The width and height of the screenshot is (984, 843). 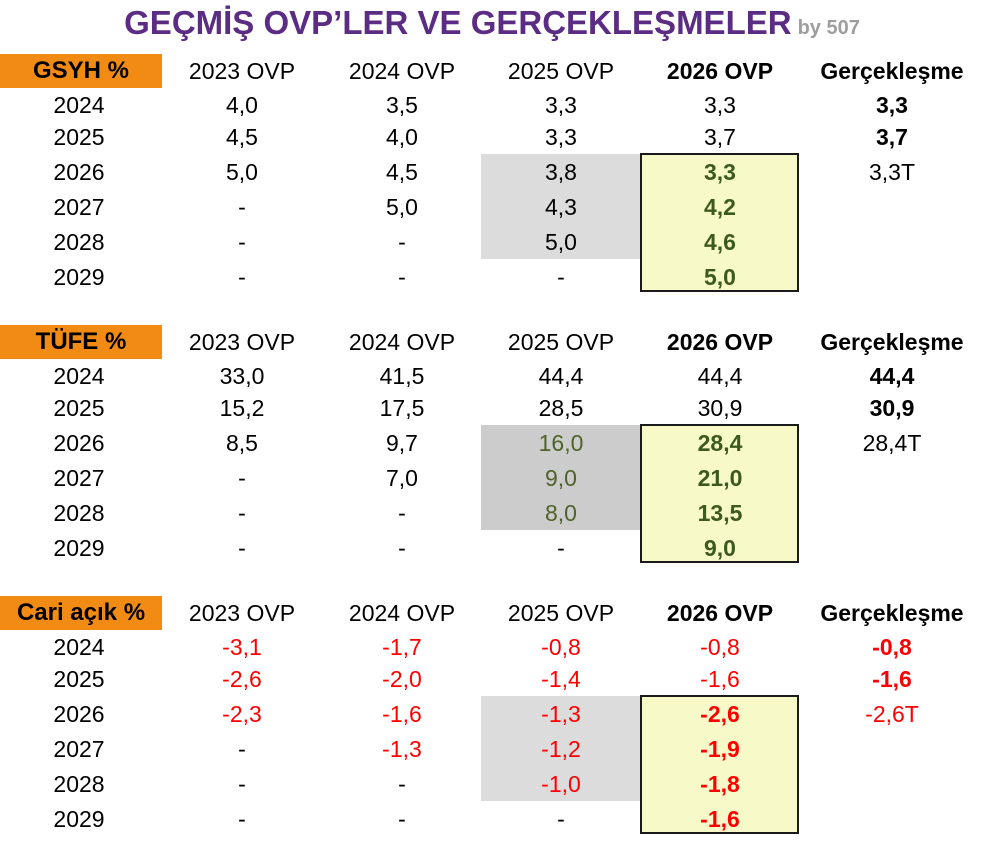 What do you see at coordinates (720, 646) in the screenshot?
I see `table-cell: -0,8` at bounding box center [720, 646].